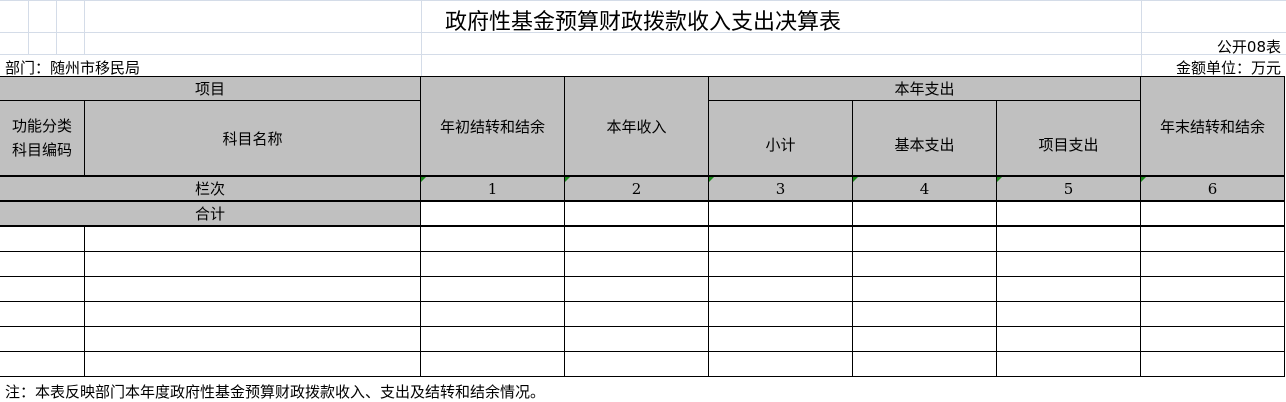 Image resolution: width=1286 pixels, height=402 pixels. What do you see at coordinates (492, 126) in the screenshot?
I see `header-begin-balance: 年初结转和结余` at bounding box center [492, 126].